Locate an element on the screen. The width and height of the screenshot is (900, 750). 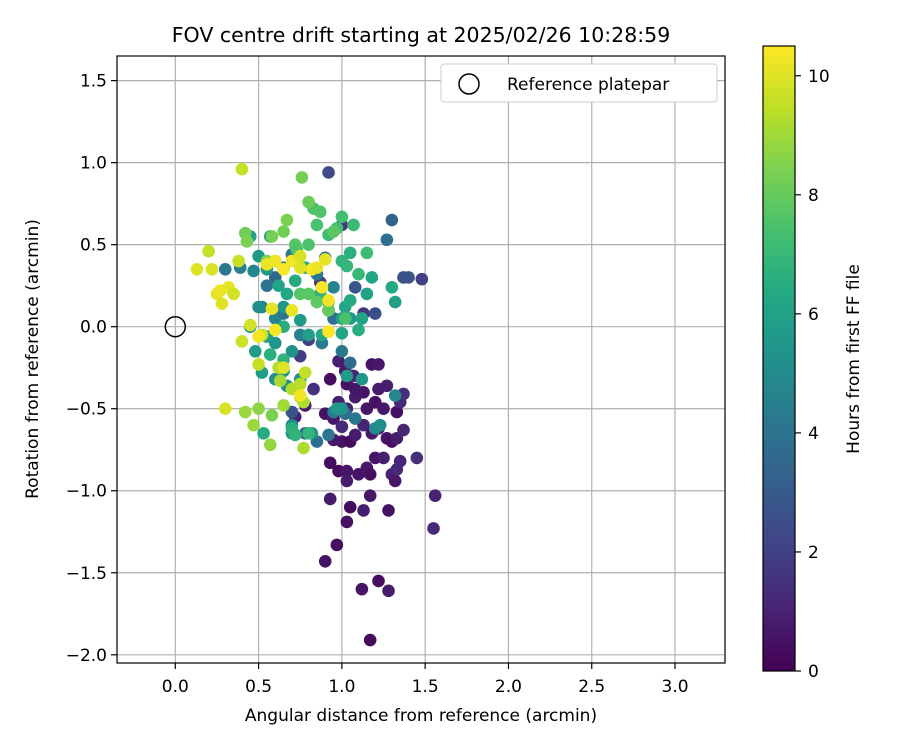
colorbar-tick-label: 2 is located at coordinates (813, 553).